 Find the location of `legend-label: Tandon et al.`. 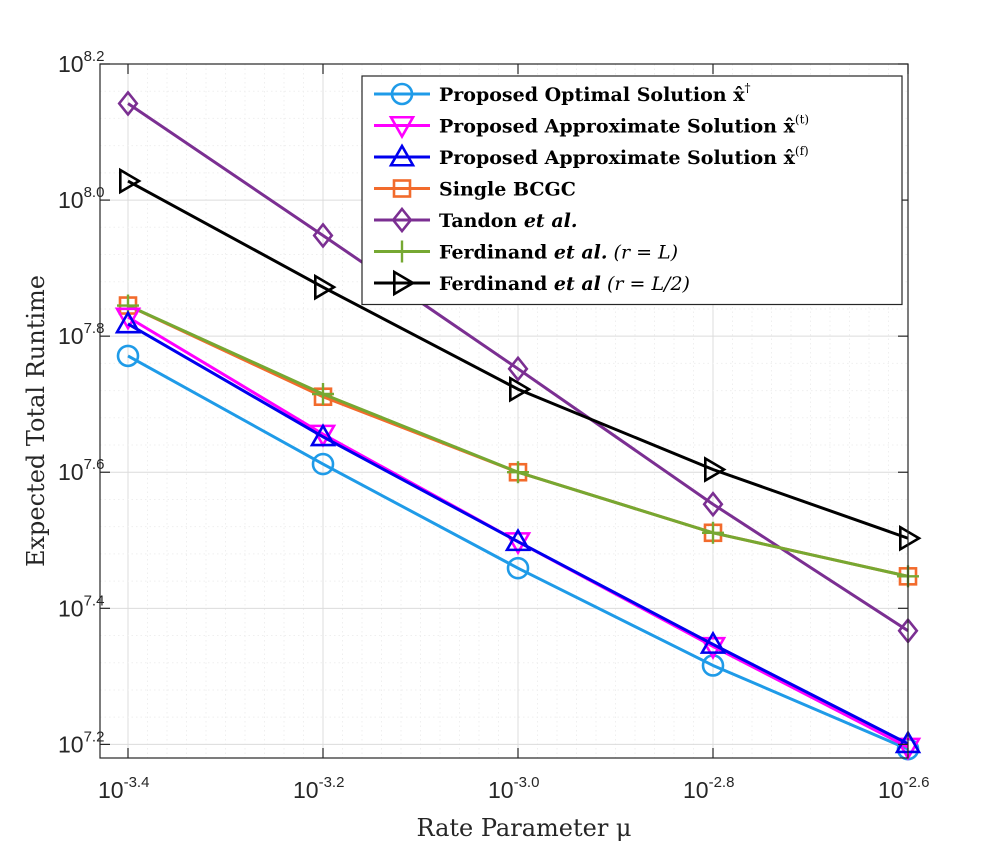

legend-label: Tandon et al. is located at coordinates (508, 221).